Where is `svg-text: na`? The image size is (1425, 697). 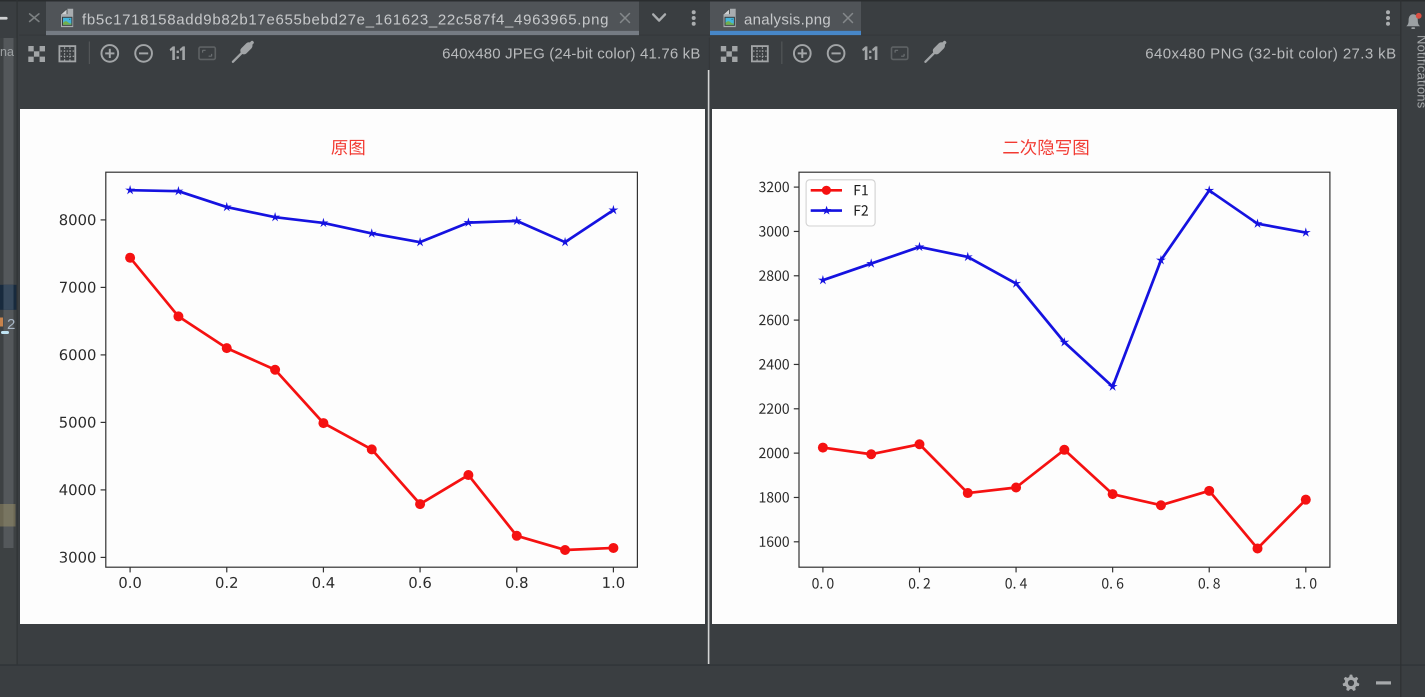 svg-text: na is located at coordinates (7, 52).